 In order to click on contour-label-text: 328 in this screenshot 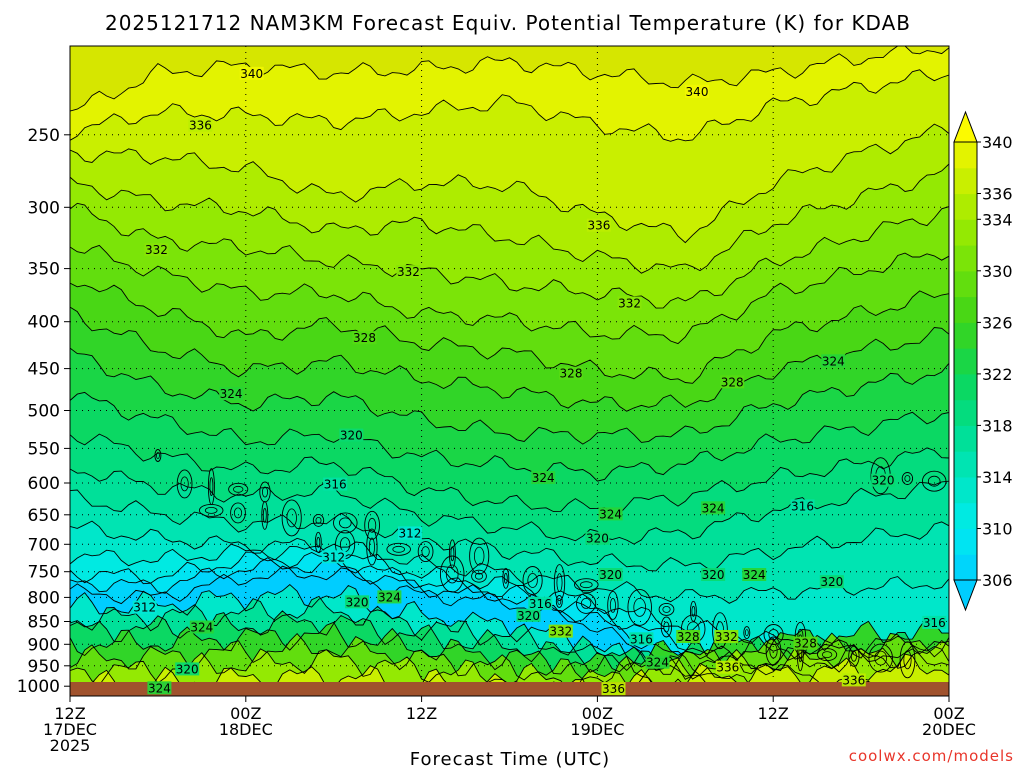, I will do `click(688, 637)`.